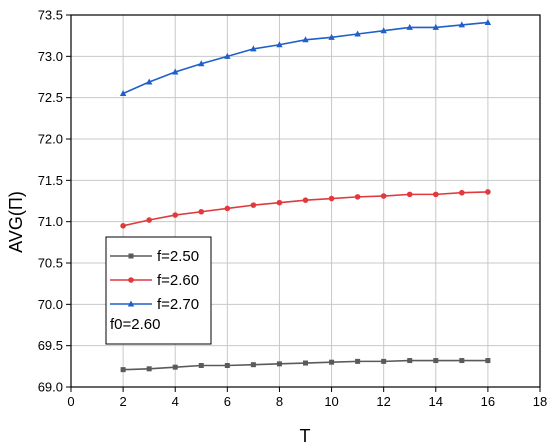  What do you see at coordinates (50, 180) in the screenshot?
I see `y-tick-label: 71.5` at bounding box center [50, 180].